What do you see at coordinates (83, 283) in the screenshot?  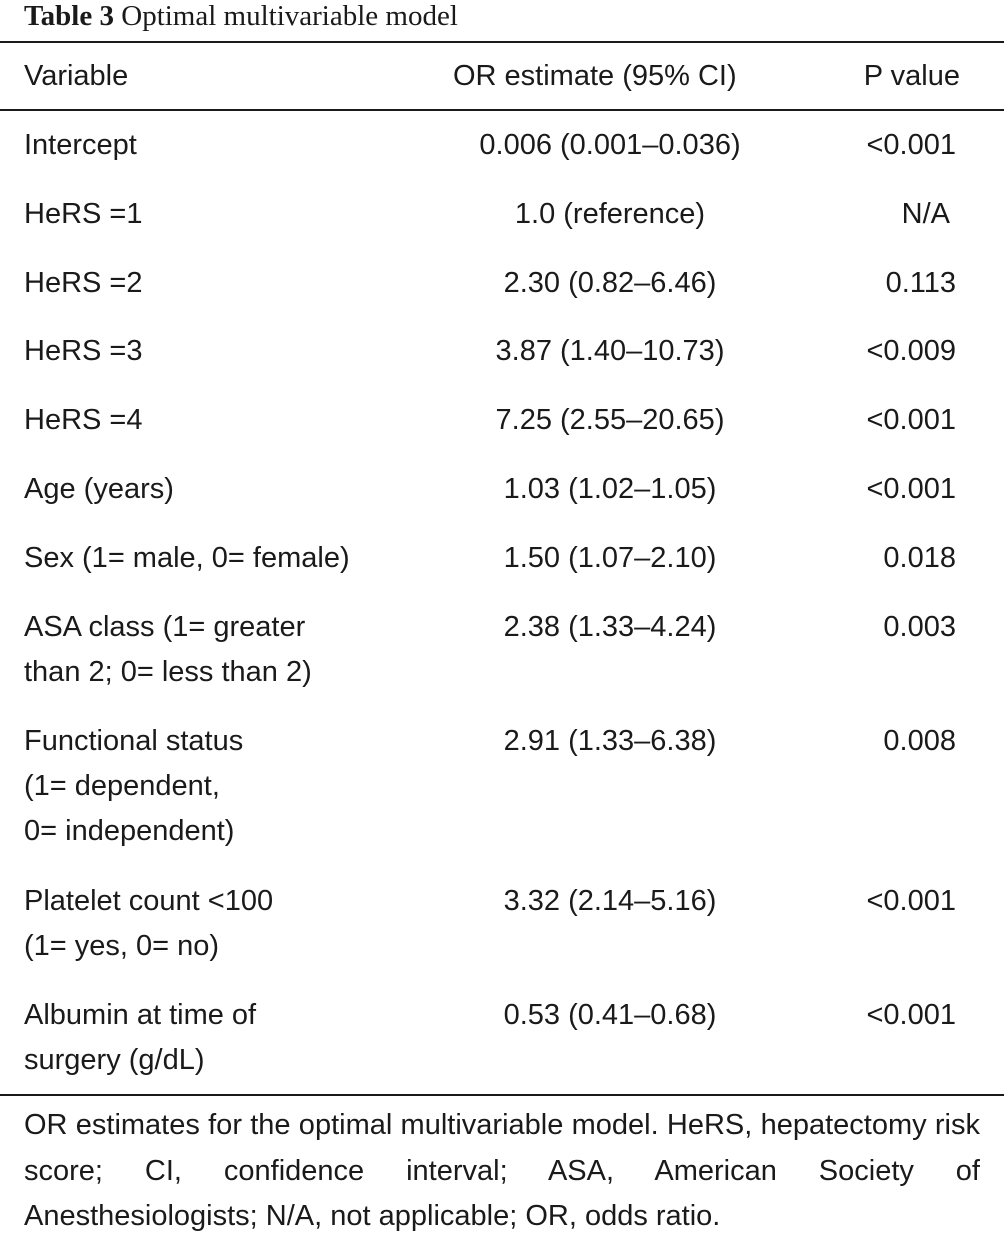 I see `variable-cell: HeRS =2` at bounding box center [83, 283].